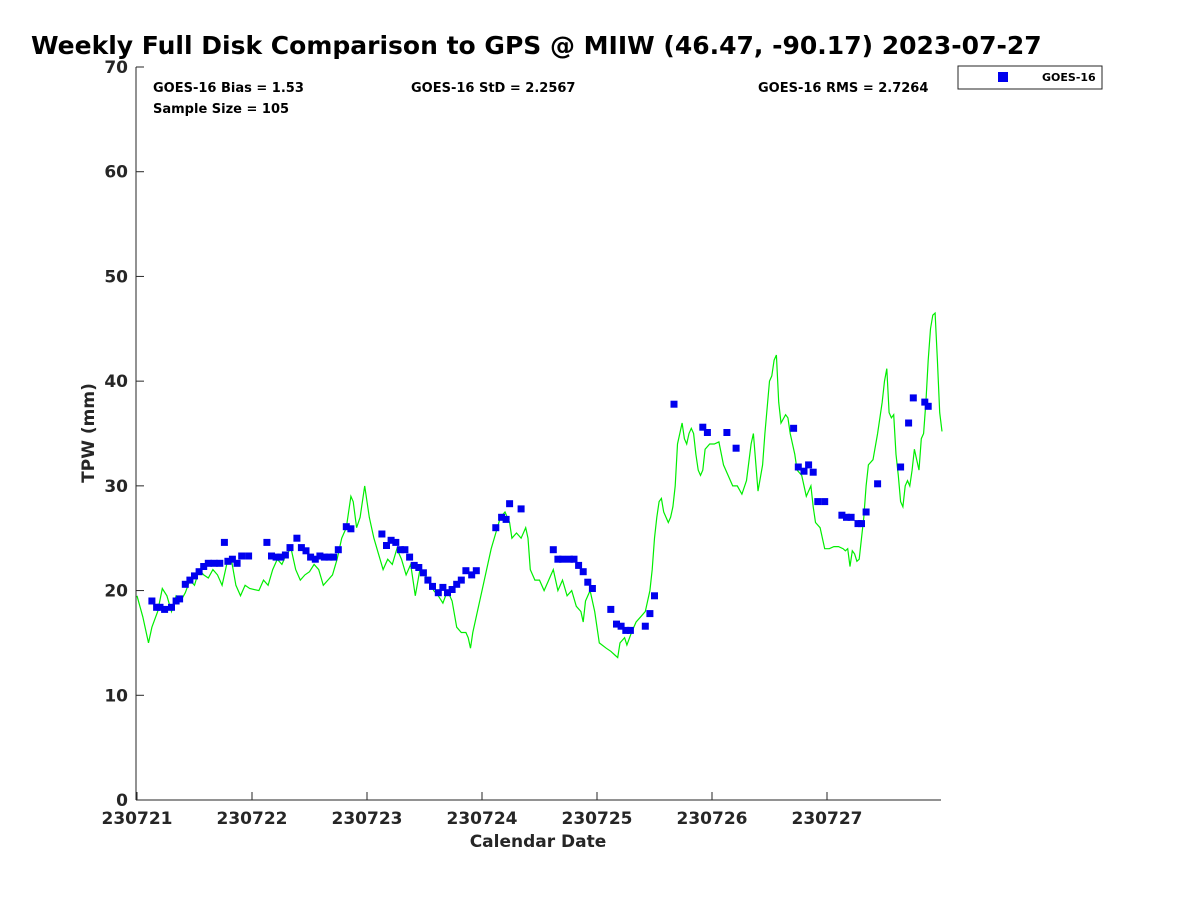 The width and height of the screenshot is (1200, 900). What do you see at coordinates (1069, 77) in the screenshot?
I see `legend-label-goes-16: GOES-16` at bounding box center [1069, 77].